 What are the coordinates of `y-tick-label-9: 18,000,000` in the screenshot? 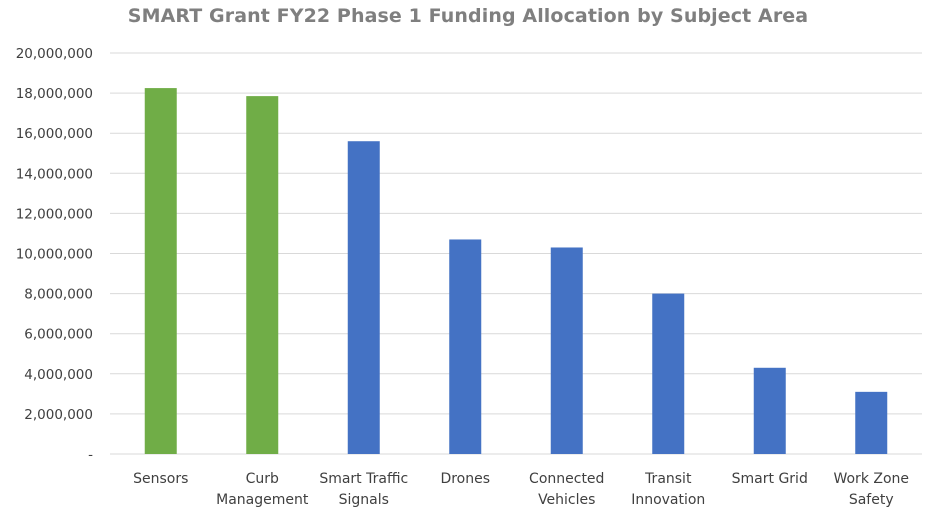 It's located at (54, 94).